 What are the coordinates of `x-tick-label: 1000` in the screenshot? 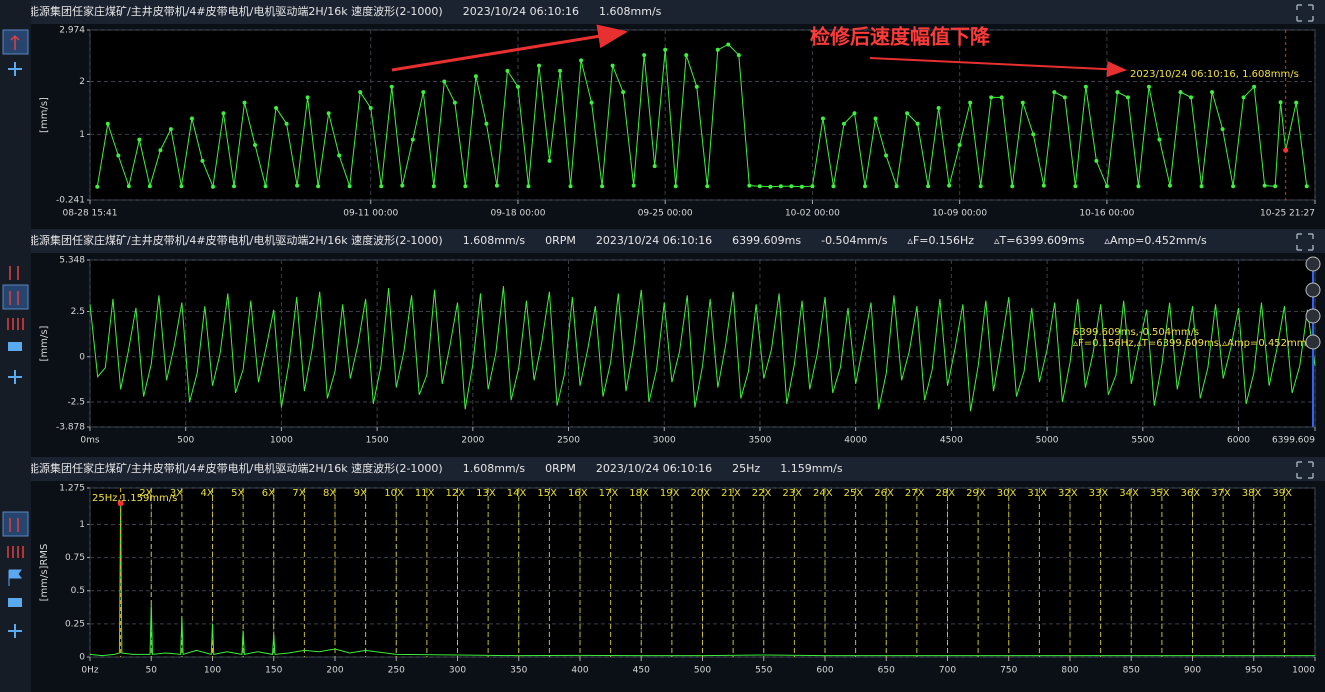 It's located at (1303, 671).